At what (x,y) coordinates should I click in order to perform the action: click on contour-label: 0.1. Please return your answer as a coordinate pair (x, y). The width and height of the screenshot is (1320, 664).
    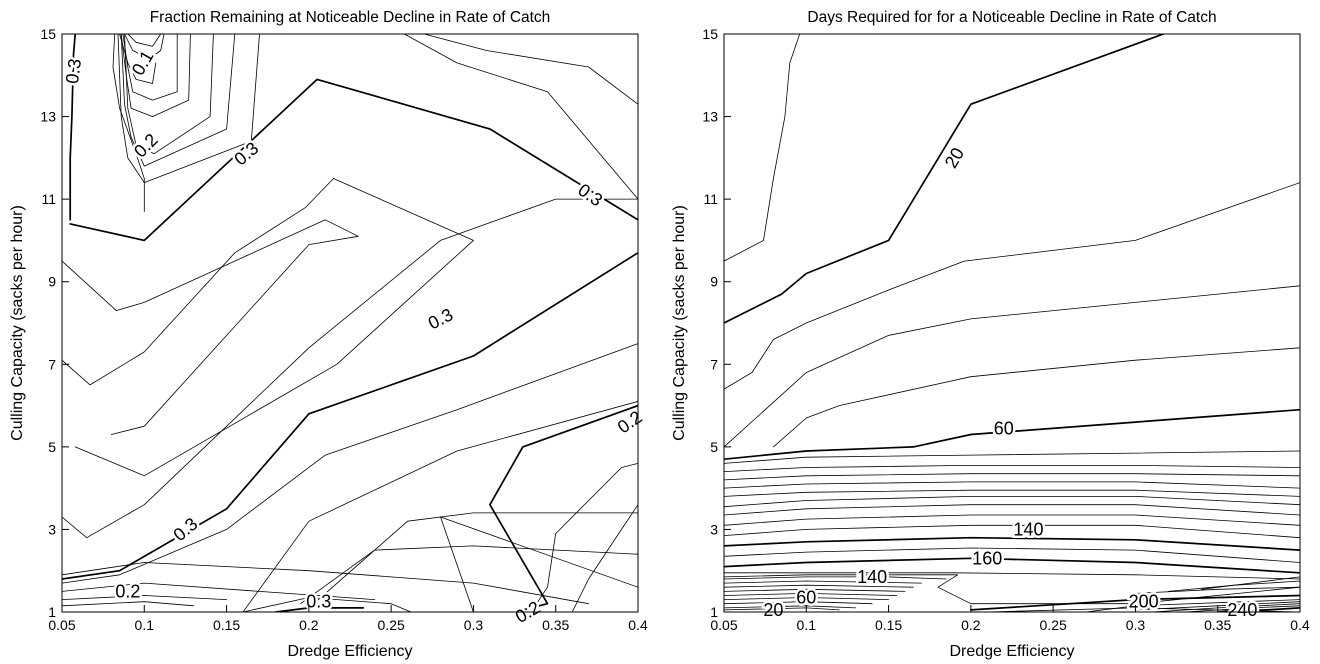
    Looking at the image, I should click on (143, 63).